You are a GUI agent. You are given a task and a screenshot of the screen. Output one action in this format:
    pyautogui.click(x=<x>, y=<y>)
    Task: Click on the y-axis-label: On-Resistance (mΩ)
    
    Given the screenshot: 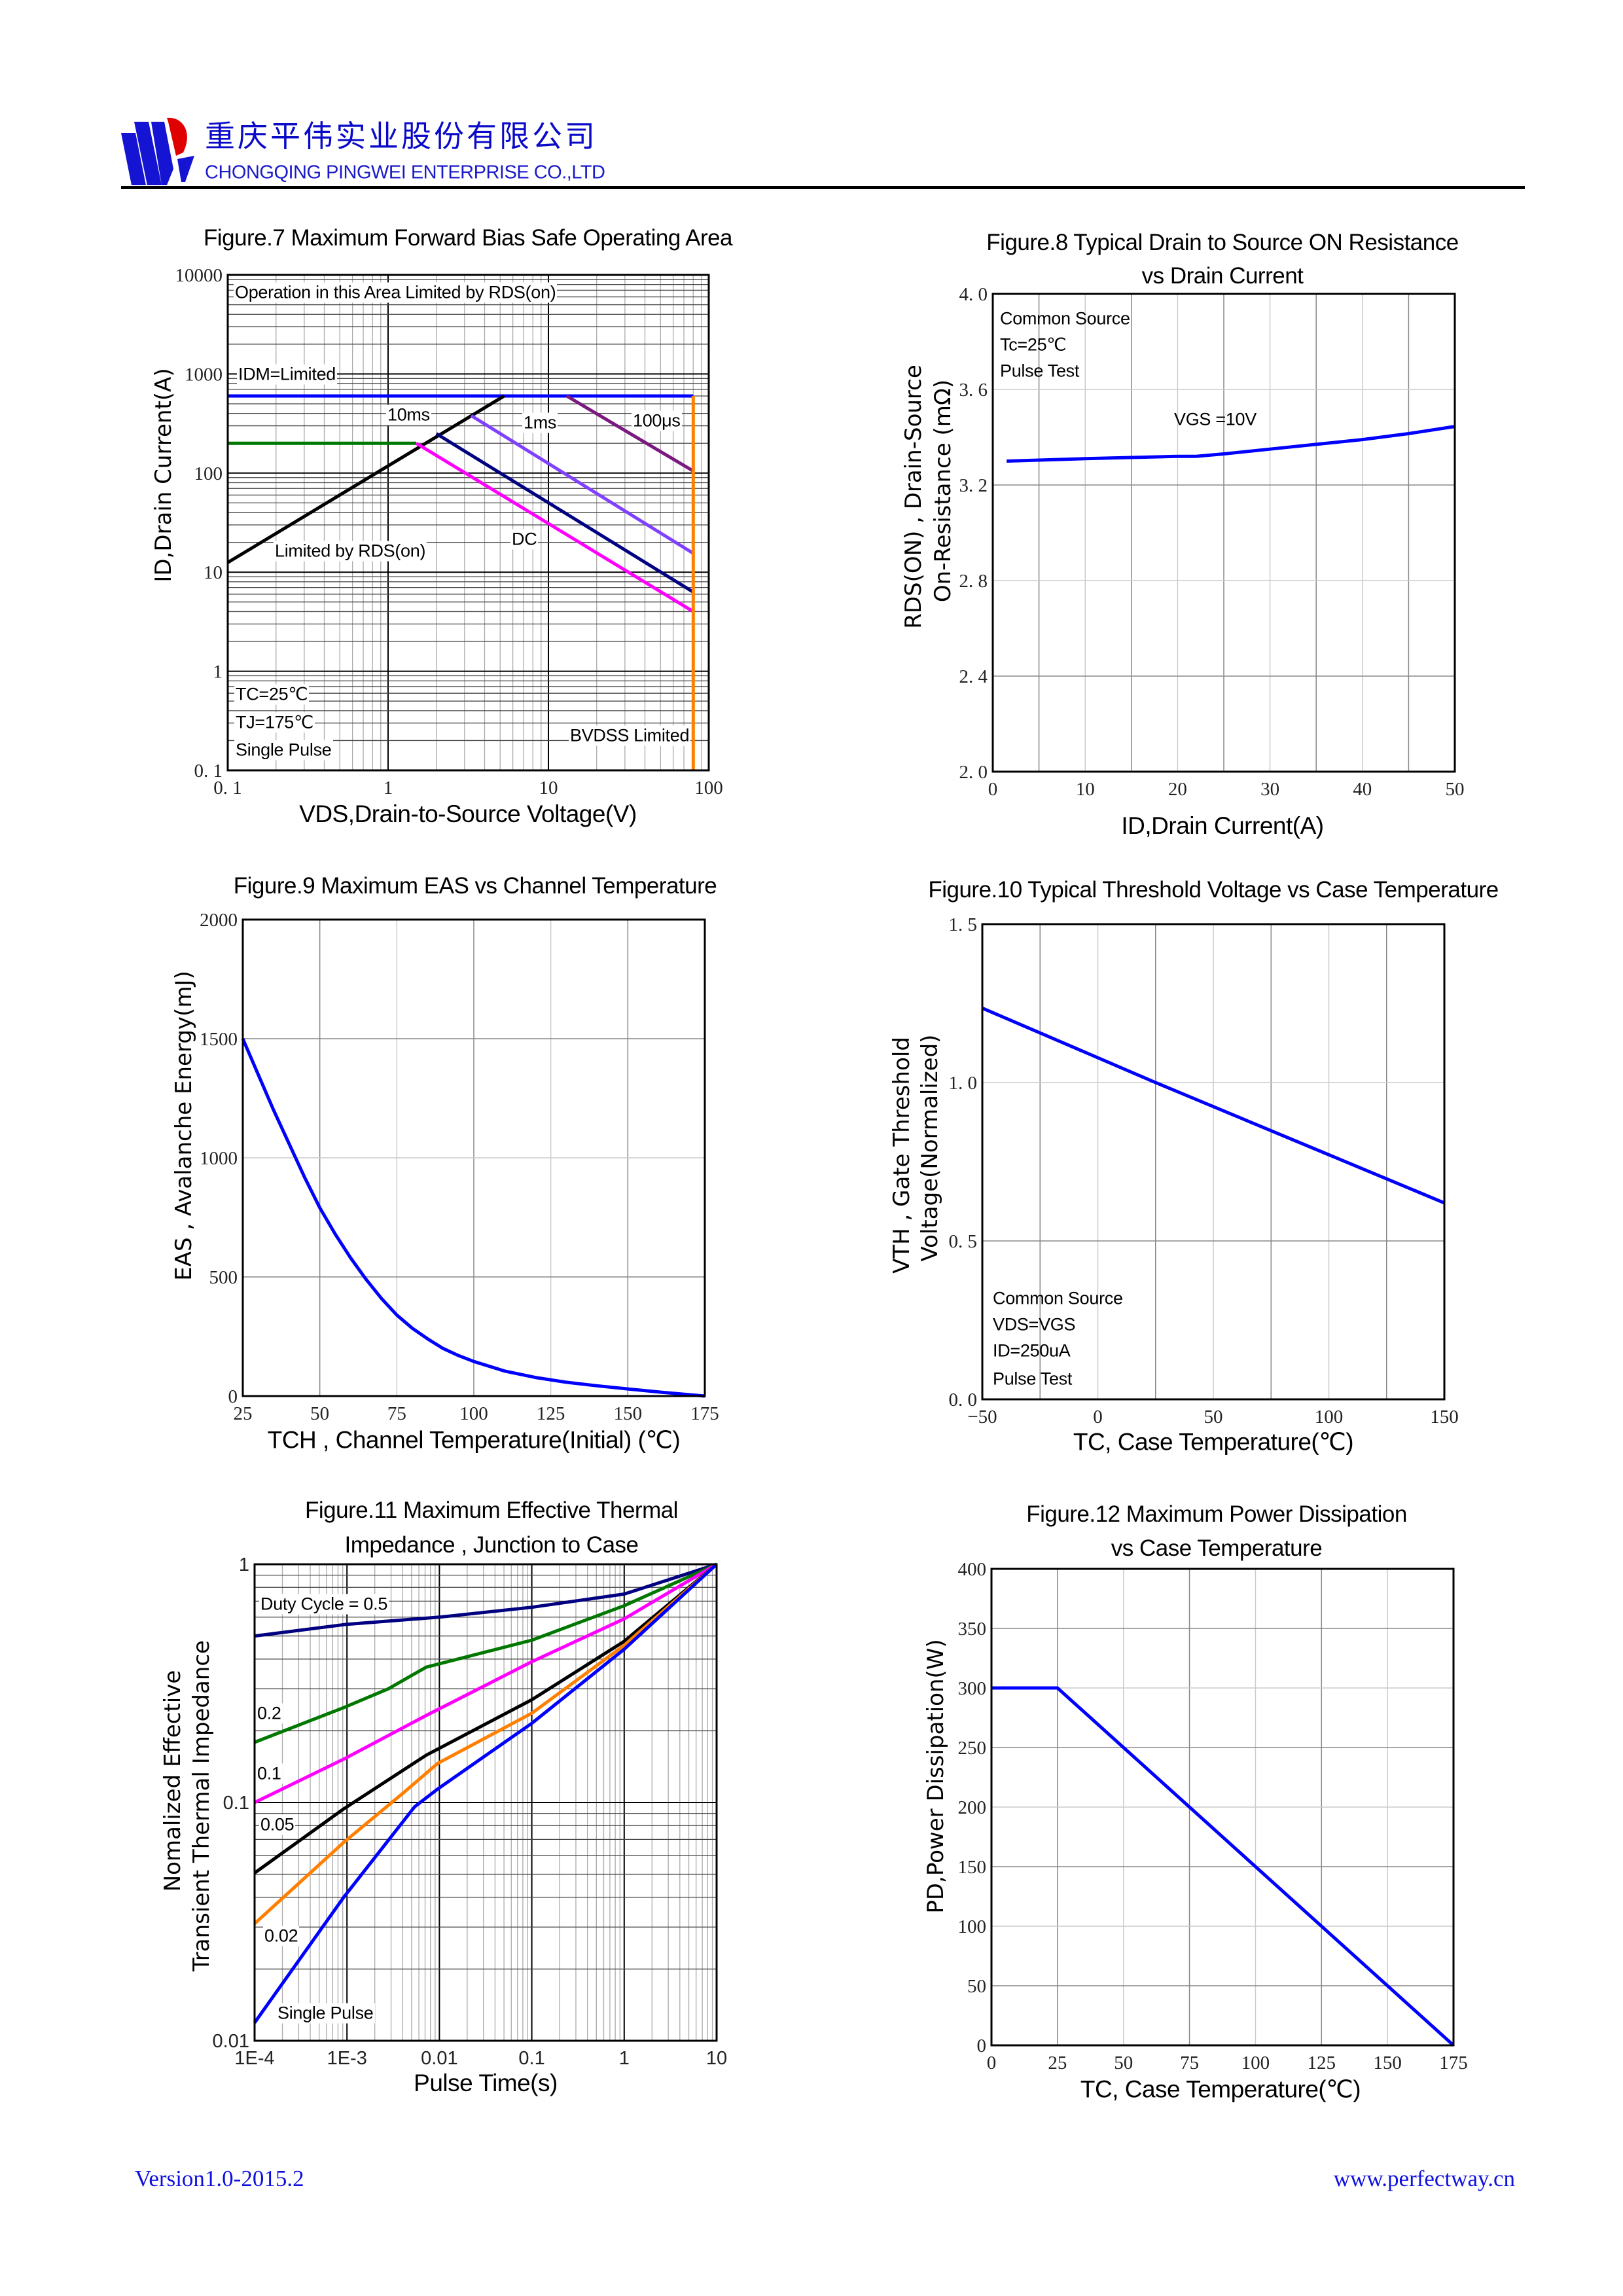 What is the action you would take?
    pyautogui.click(x=943, y=491)
    